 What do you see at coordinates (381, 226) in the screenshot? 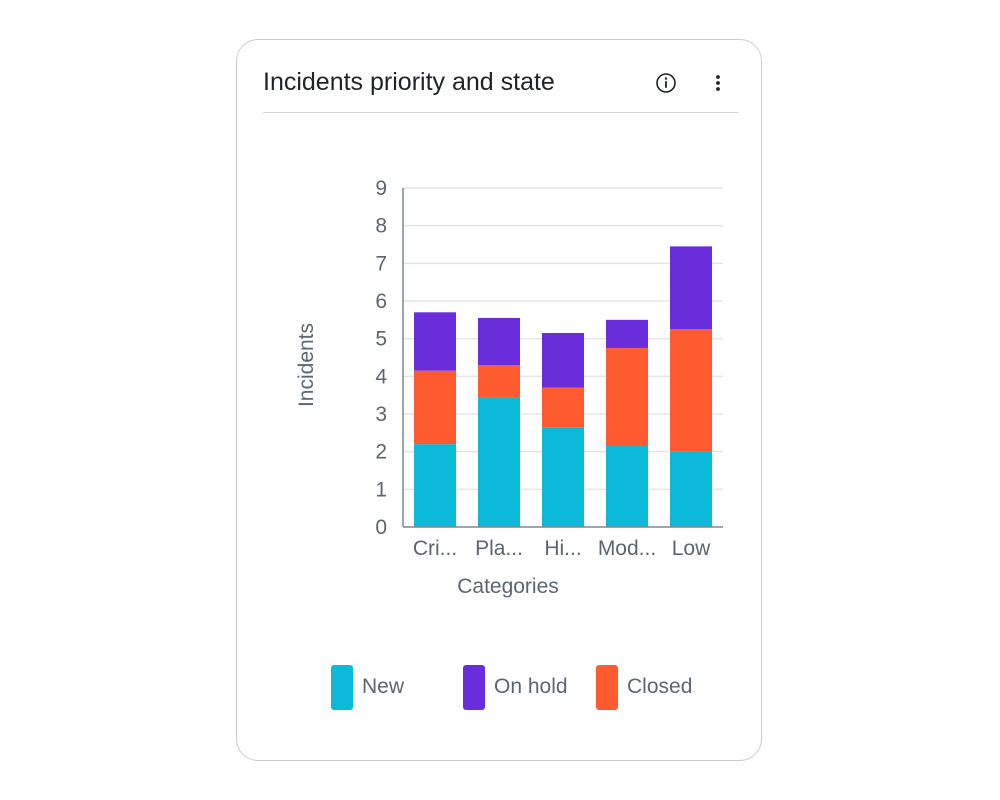
I see `y-tick-label-8: 8` at bounding box center [381, 226].